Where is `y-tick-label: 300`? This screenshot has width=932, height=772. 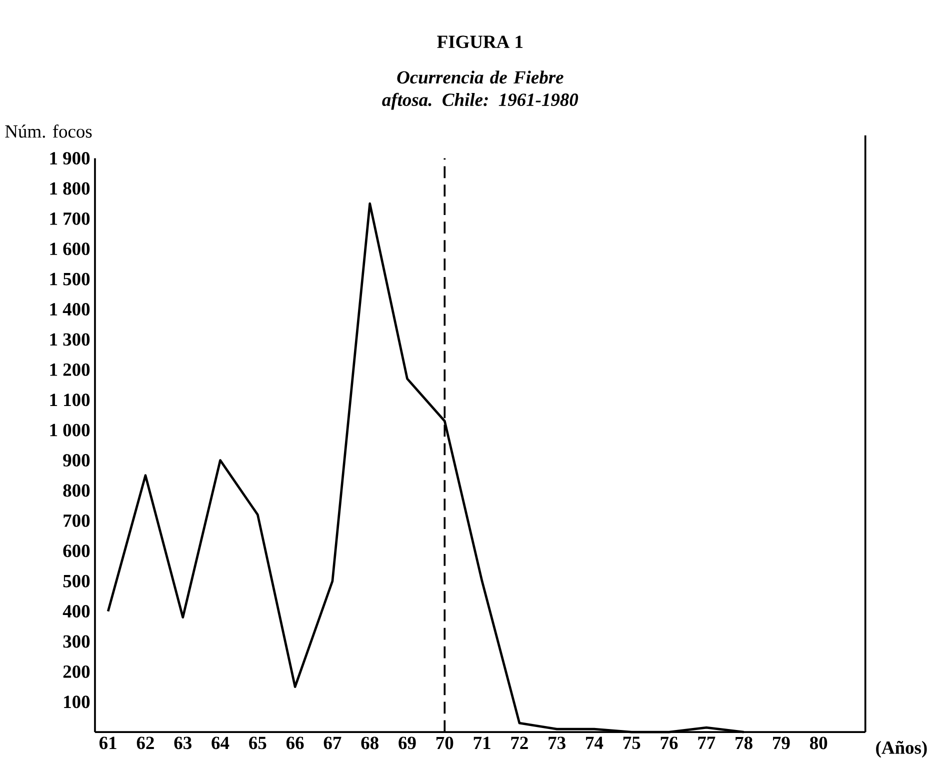
y-tick-label: 300 is located at coordinates (76, 641).